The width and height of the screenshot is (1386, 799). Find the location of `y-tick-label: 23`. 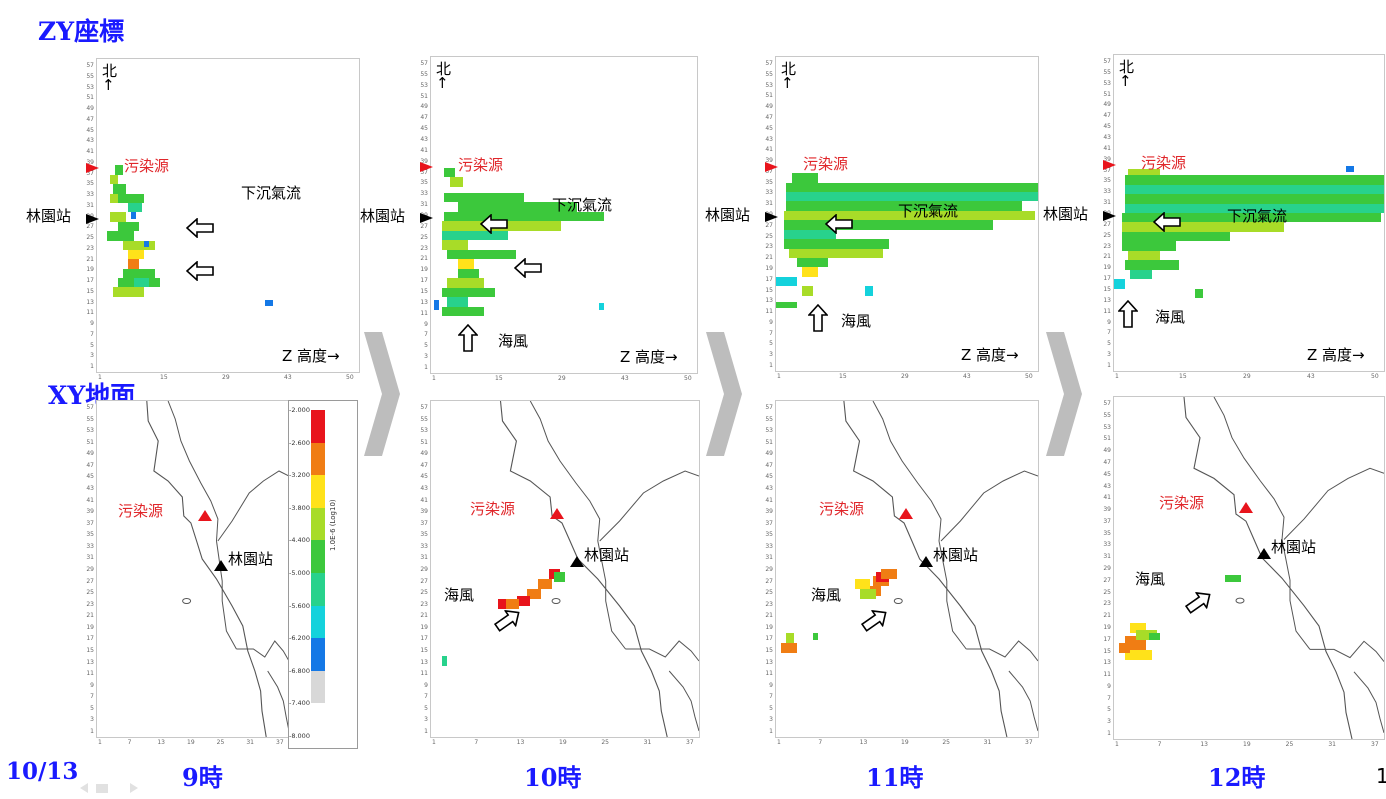

y-tick-label: 23 is located at coordinates (90, 604).